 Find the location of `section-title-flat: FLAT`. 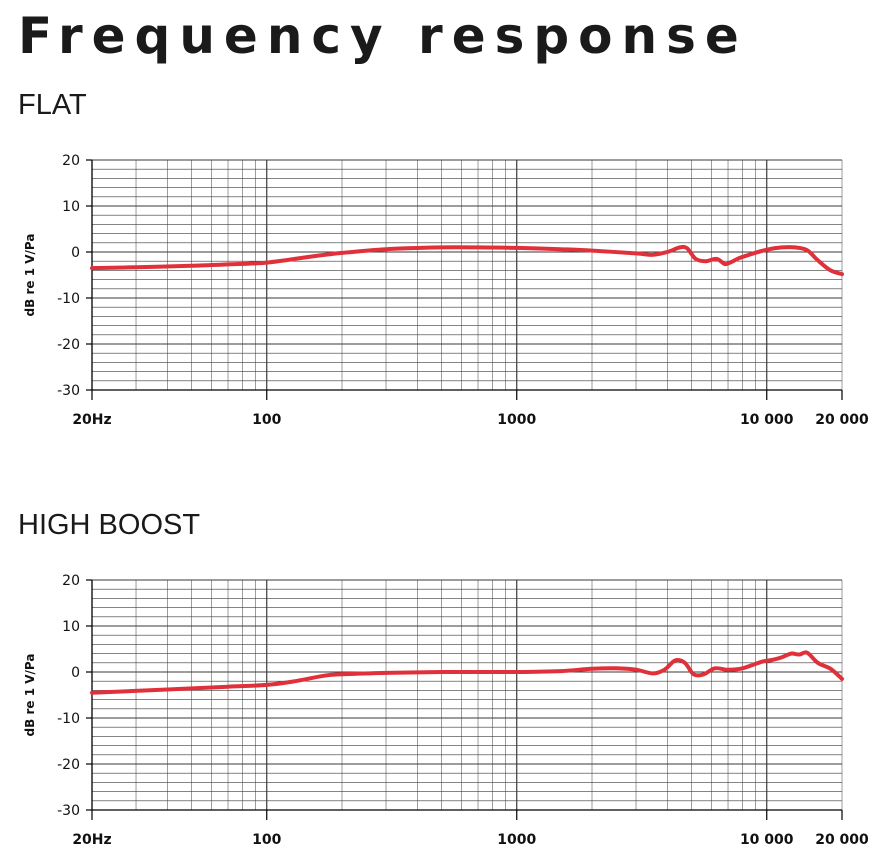

section-title-flat: FLAT is located at coordinates (52, 105).